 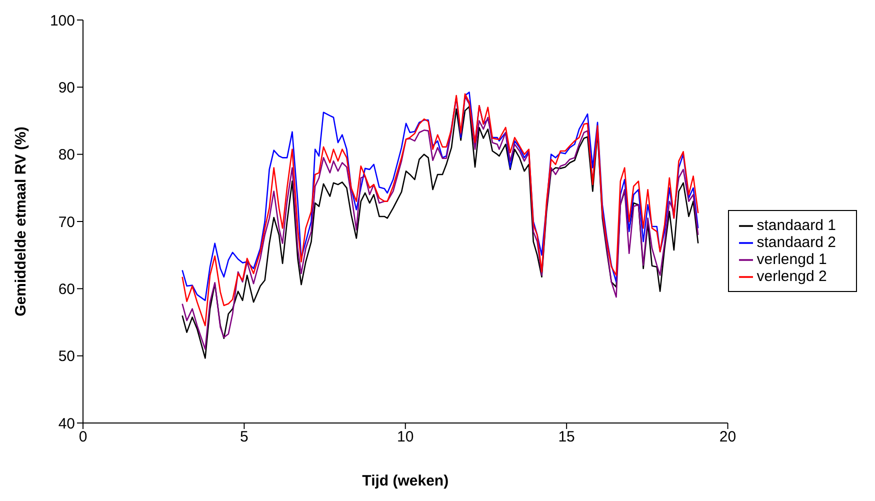 I want to click on y-tick-label: 60, so click(x=66, y=289).